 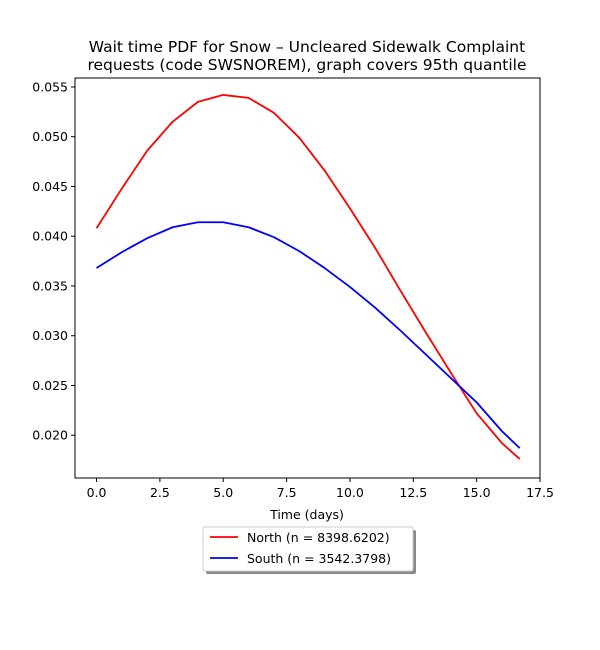 I want to click on legend-label-south: South (n = 3542.3798), so click(x=319, y=558).